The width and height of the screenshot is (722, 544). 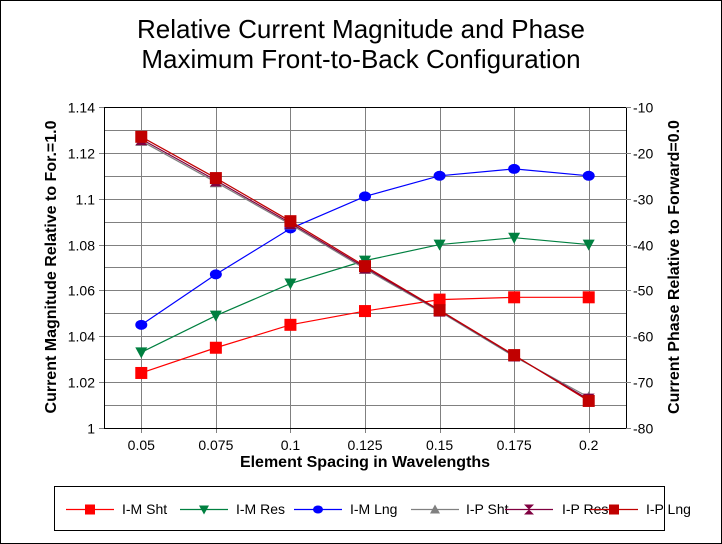 What do you see at coordinates (81, 154) in the screenshot?
I see `y-tick-label: 1.12` at bounding box center [81, 154].